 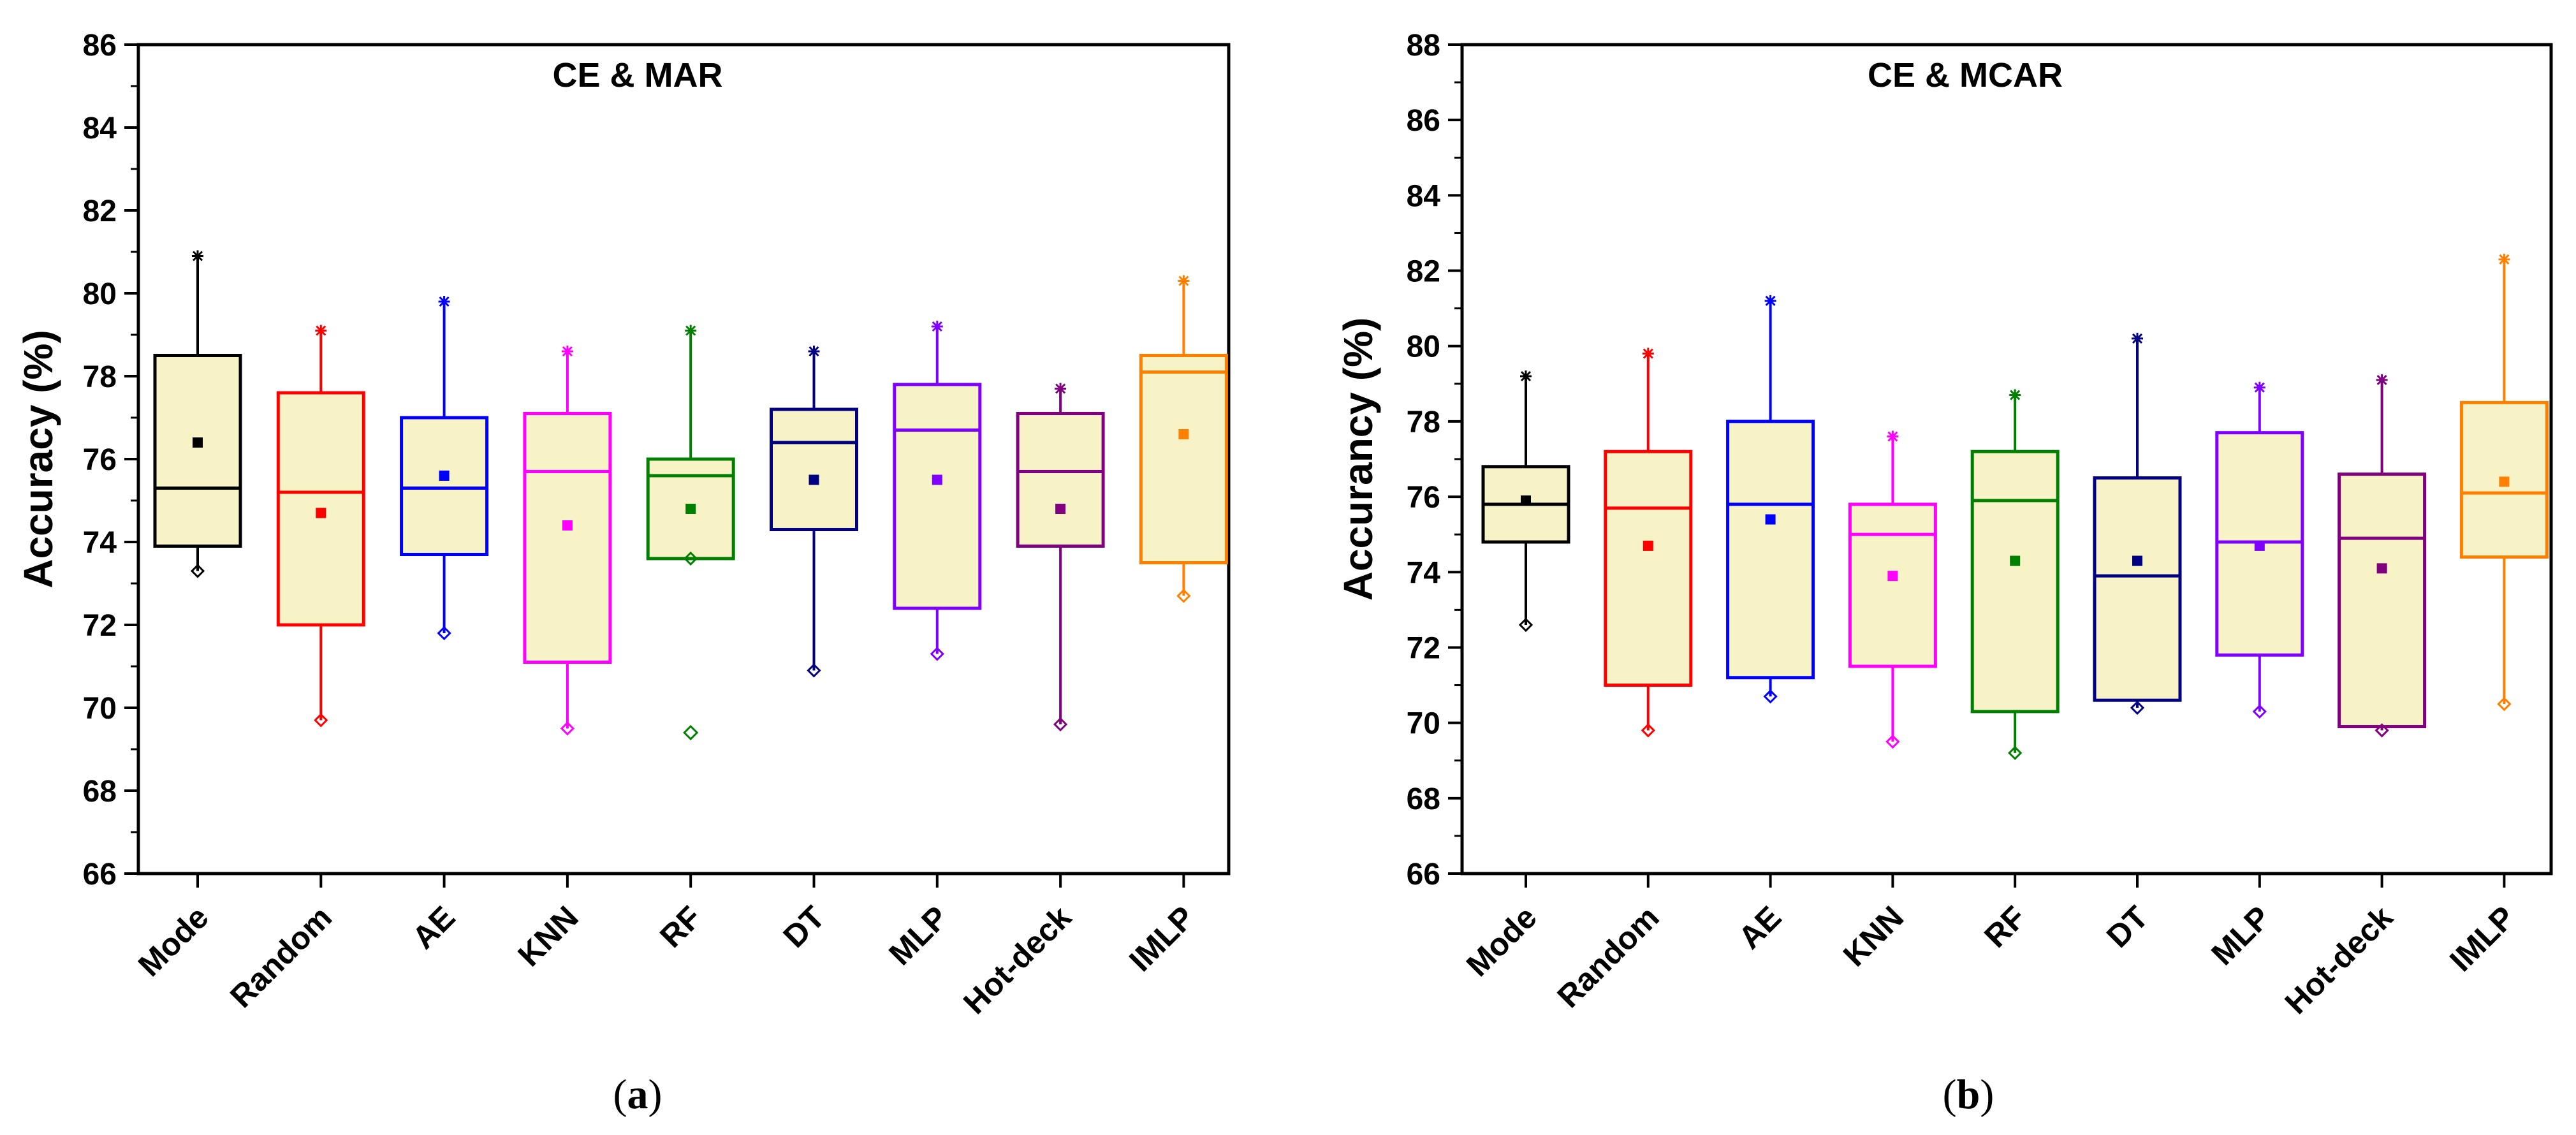 I want to click on x-axis-ticks-a: Mode Random AE KNN RF DT MLP Hot-deck IMLP, so click(x=666, y=947).